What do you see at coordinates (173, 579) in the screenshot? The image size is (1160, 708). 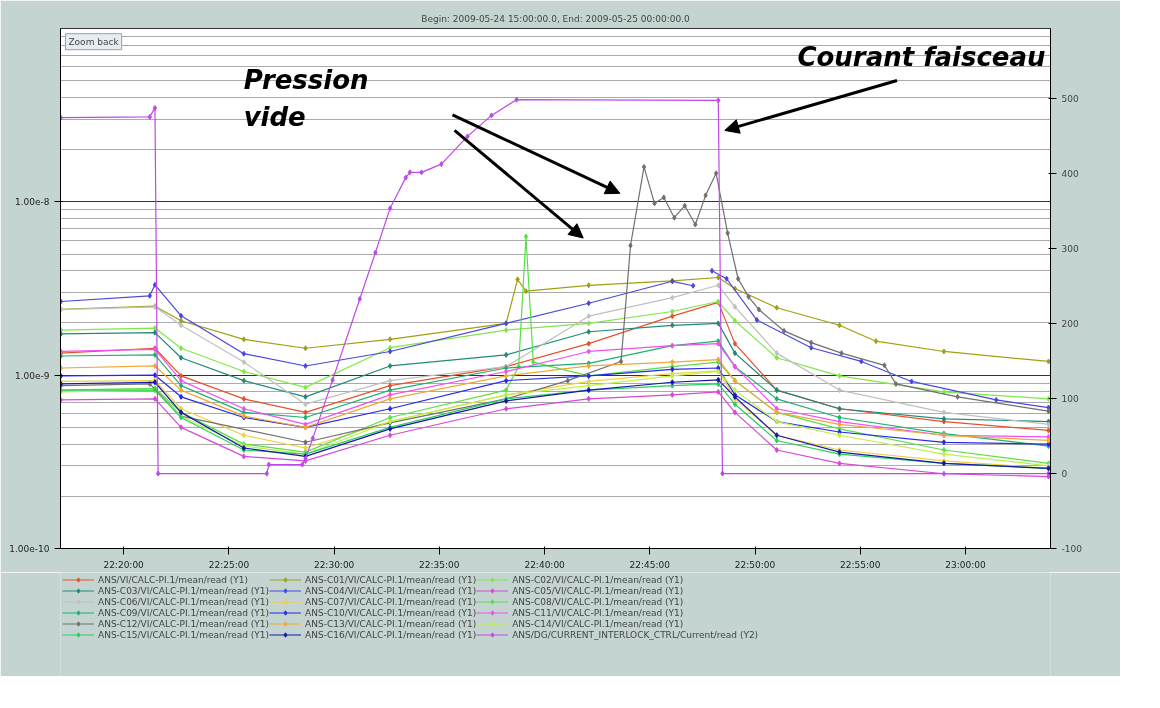 I see `legend-label: ANS/VI/CALC-PI.1/mean/read (Y1)` at bounding box center [173, 579].